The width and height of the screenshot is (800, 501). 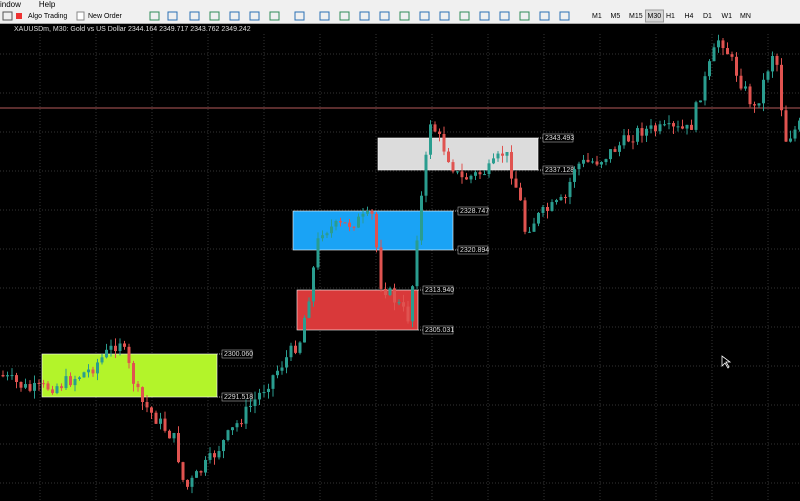 What do you see at coordinates (47, 4) in the screenshot?
I see `menu-item: Help` at bounding box center [47, 4].